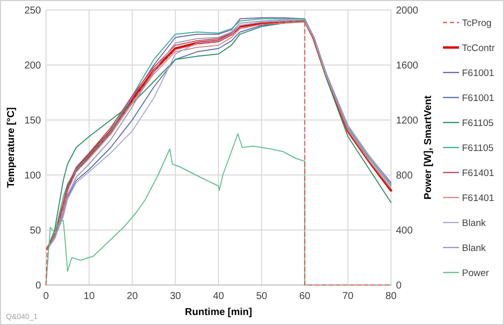  Describe the element at coordinates (33, 121) in the screenshot. I see `y-tick-label: 150` at that location.